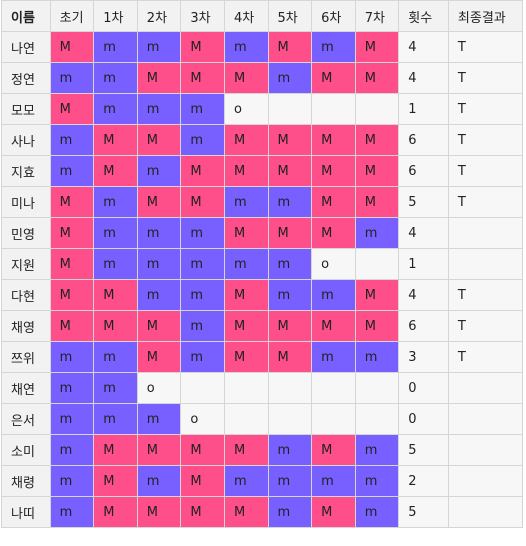 Image resolution: width=526 pixels, height=546 pixels. I want to click on column-header-6: 5차, so click(290, 16).